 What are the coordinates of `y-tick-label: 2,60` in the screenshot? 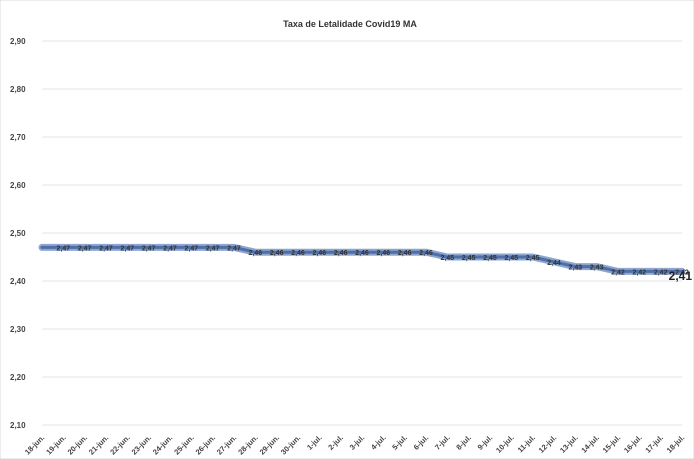 It's located at (18, 185).